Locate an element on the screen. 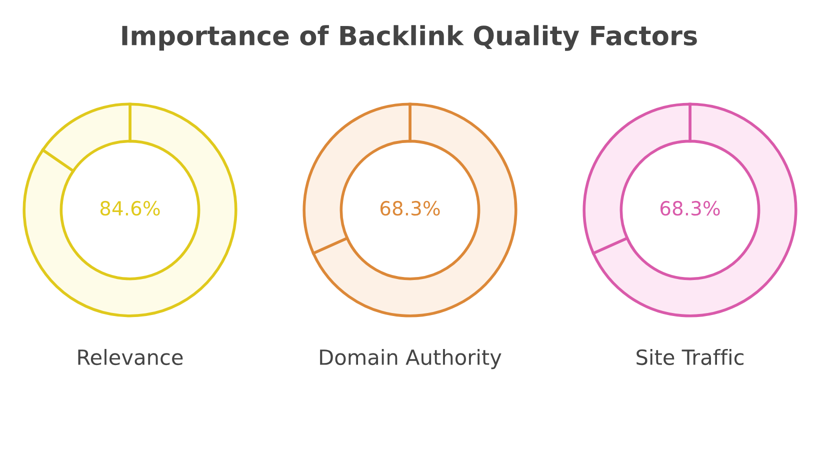 Image resolution: width=818 pixels, height=455 pixels. text: Relevance is located at coordinates (130, 357).